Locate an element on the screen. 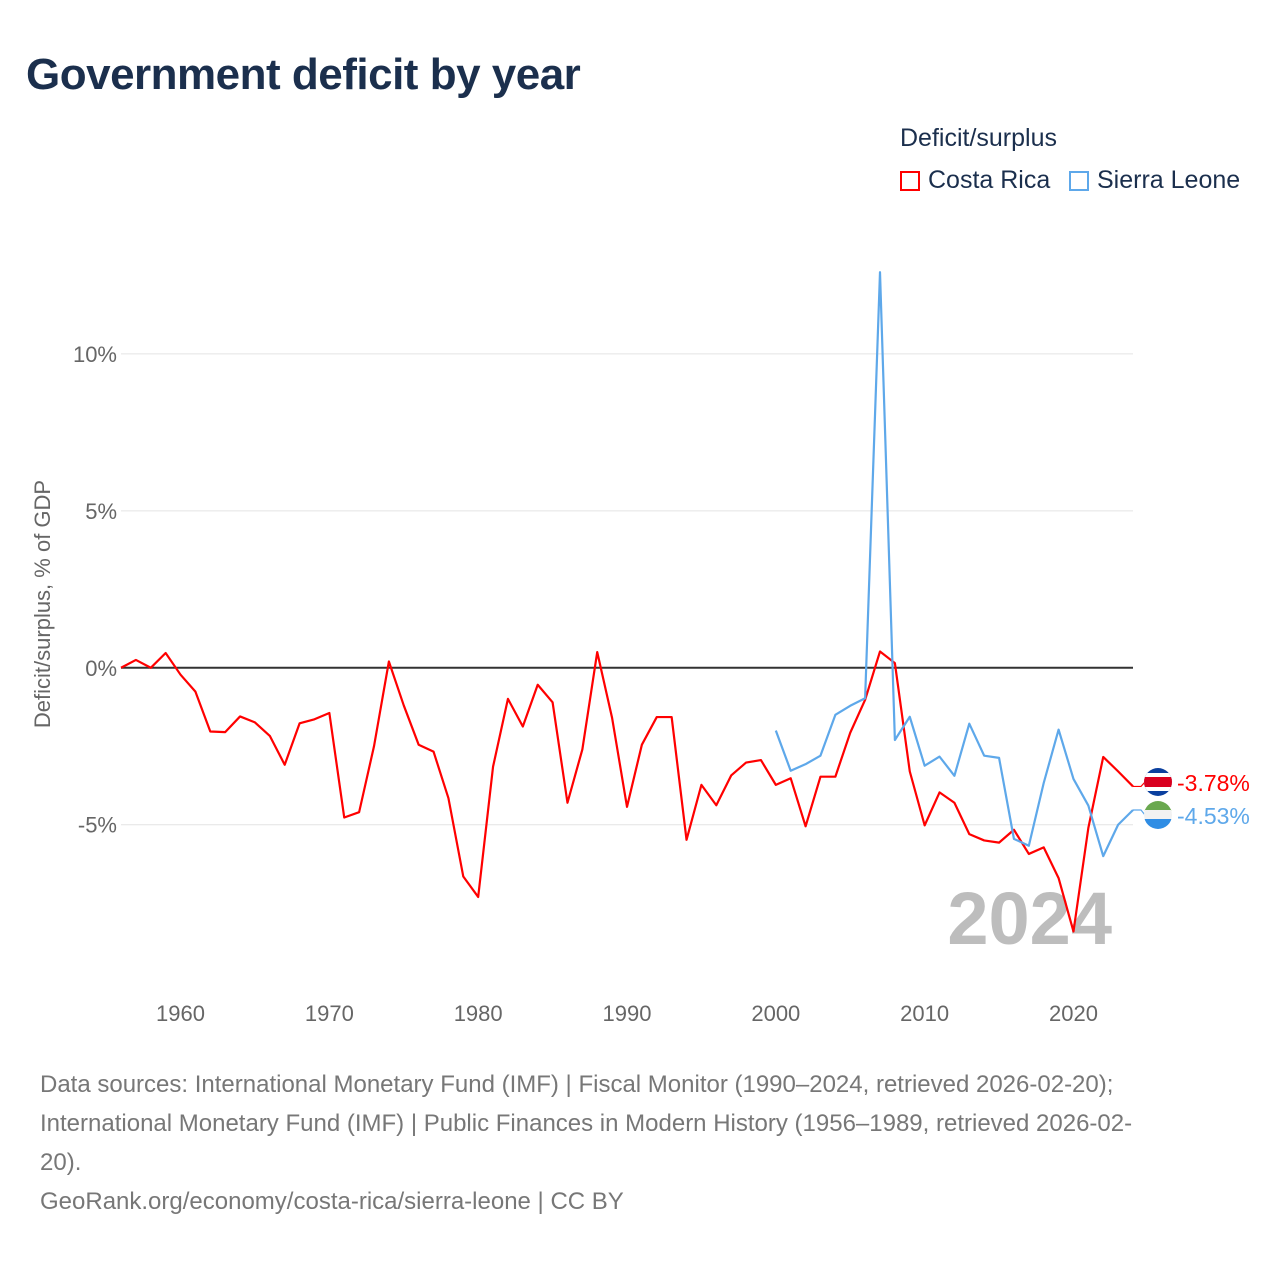 This screenshot has height=1280, width=1280. legend-label: Sierra Leone is located at coordinates (1169, 180).